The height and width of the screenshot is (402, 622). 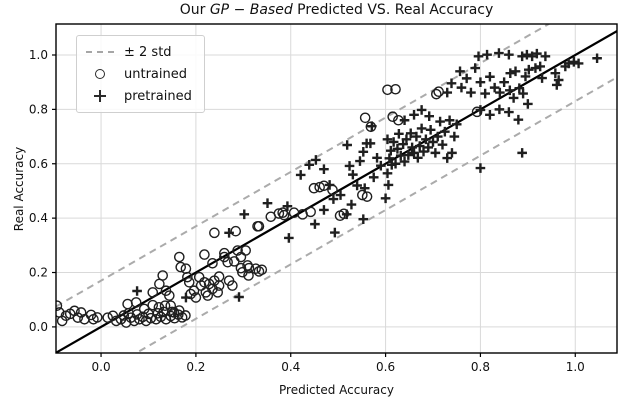 I want to click on x-tick-label: 0.4, so click(x=290, y=367).